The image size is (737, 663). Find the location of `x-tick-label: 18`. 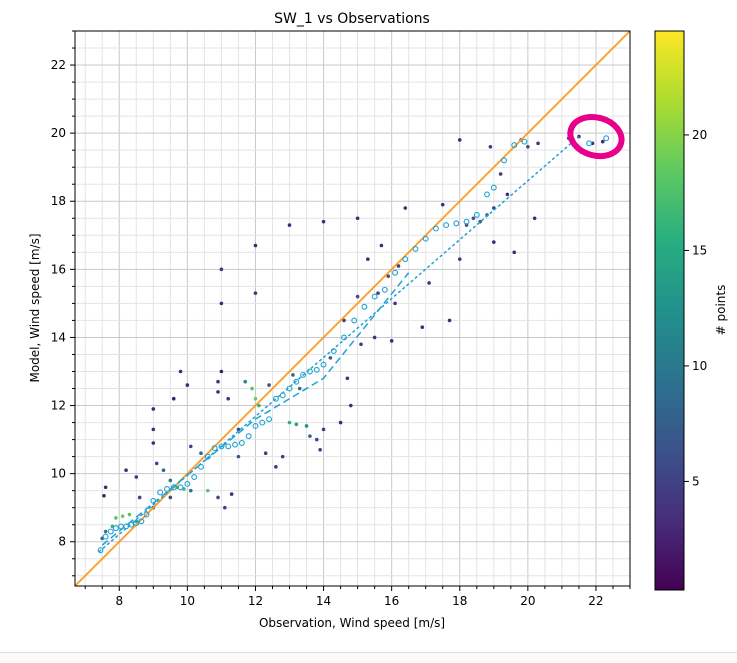

x-tick-label: 18 is located at coordinates (459, 601).